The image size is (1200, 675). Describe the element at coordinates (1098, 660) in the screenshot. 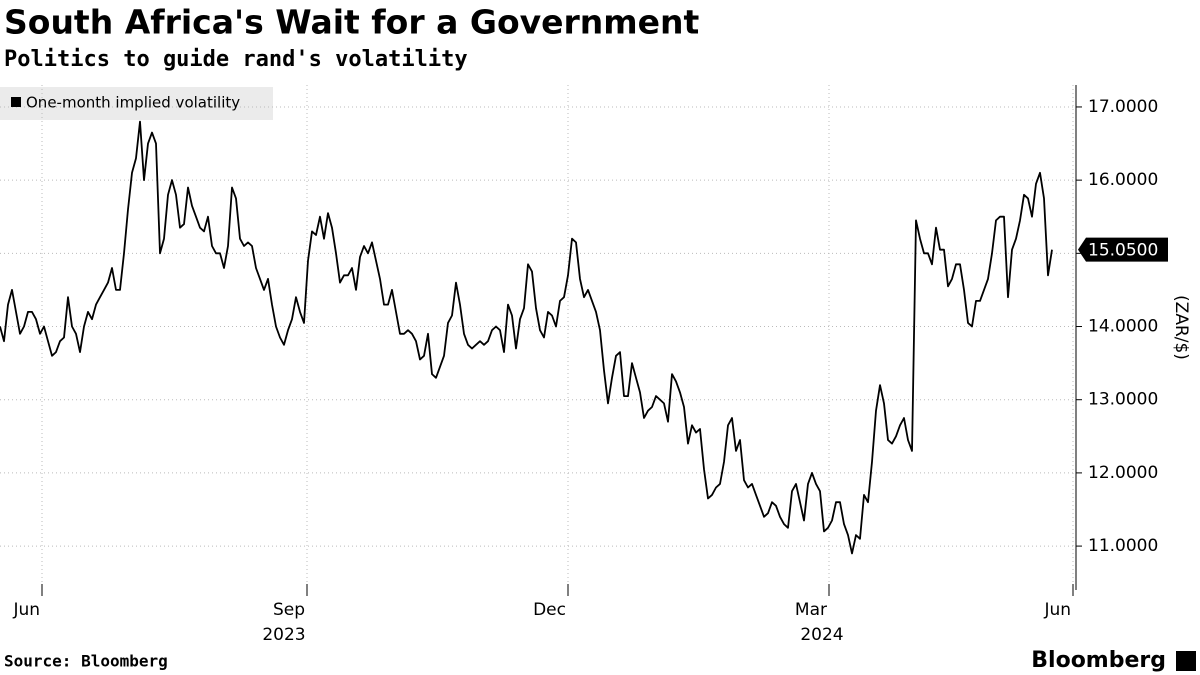

I see `brand: Bloomberg` at that location.